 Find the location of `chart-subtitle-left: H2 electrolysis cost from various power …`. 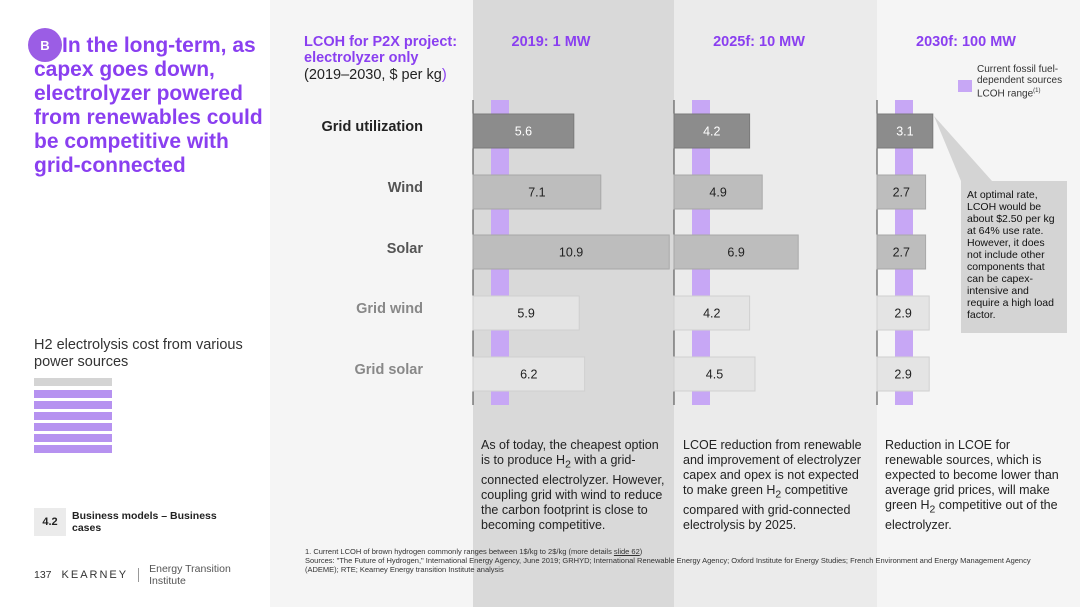

chart-subtitle-left: H2 electrolysis cost from various power … is located at coordinates (138, 353).